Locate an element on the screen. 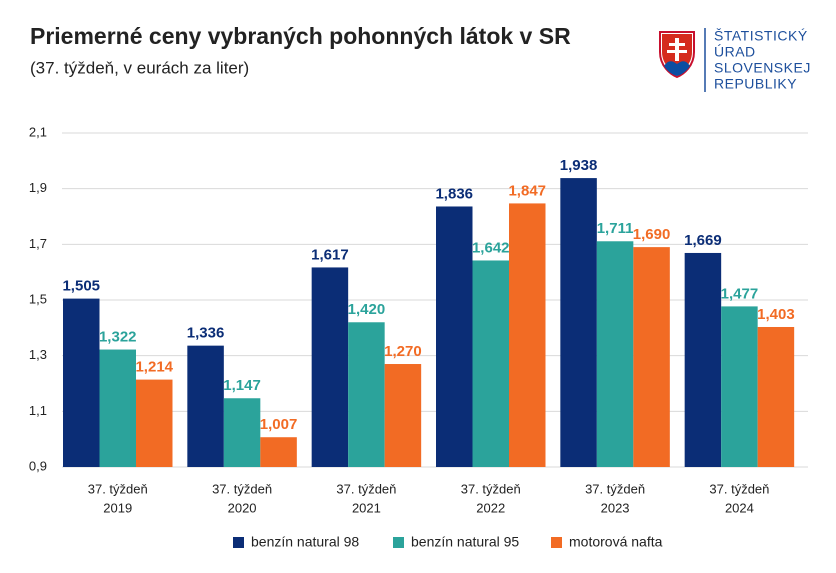 The height and width of the screenshot is (573, 836). x-tick-label: 2024 is located at coordinates (739, 507).